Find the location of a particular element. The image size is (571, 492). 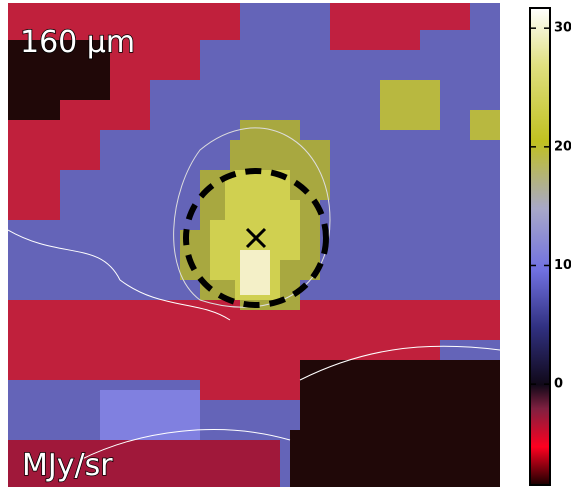

colorbar-tick-label: 20 is located at coordinates (562, 146).